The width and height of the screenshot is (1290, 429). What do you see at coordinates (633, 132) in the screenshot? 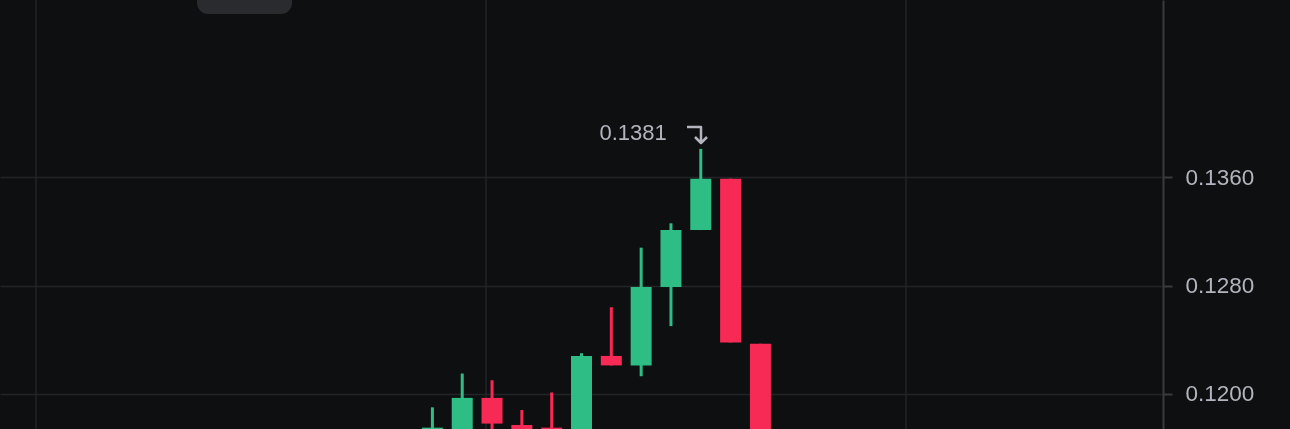
I see `annotation: 0.1381` at bounding box center [633, 132].